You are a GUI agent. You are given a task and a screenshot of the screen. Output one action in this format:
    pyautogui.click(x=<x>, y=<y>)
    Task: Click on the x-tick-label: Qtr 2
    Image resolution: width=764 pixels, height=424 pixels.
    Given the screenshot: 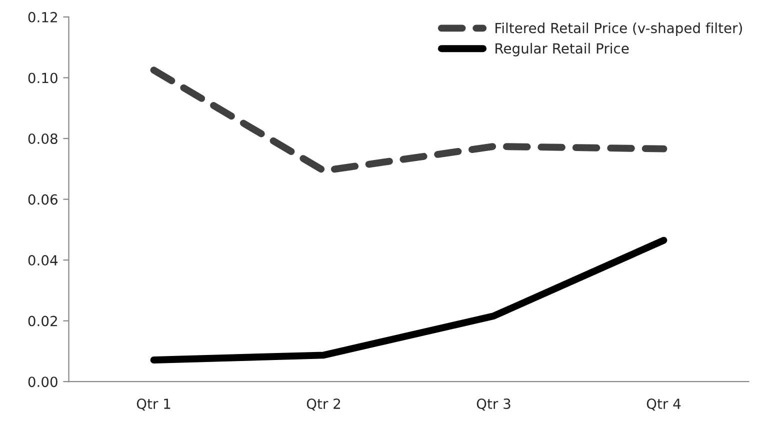 What is the action you would take?
    pyautogui.click(x=323, y=404)
    